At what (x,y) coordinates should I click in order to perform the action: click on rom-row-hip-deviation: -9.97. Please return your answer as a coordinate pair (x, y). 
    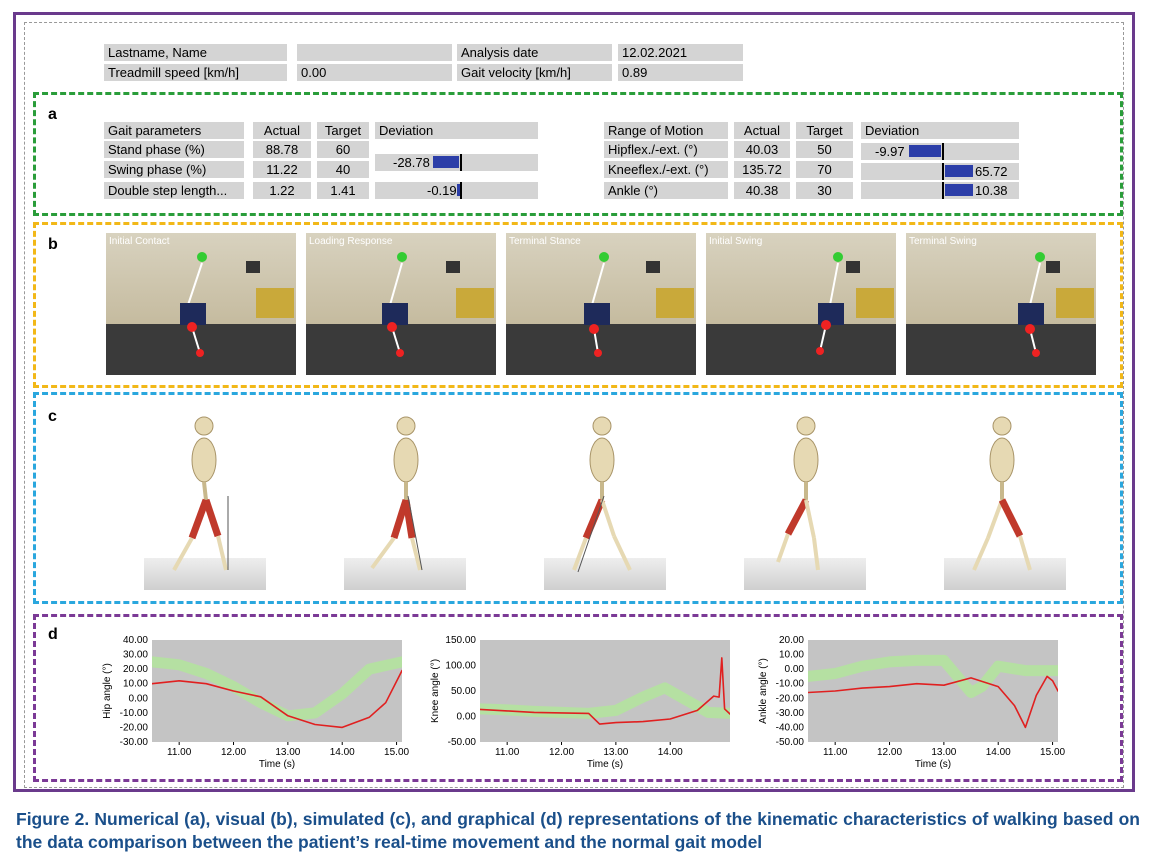
    Looking at the image, I should click on (940, 151).